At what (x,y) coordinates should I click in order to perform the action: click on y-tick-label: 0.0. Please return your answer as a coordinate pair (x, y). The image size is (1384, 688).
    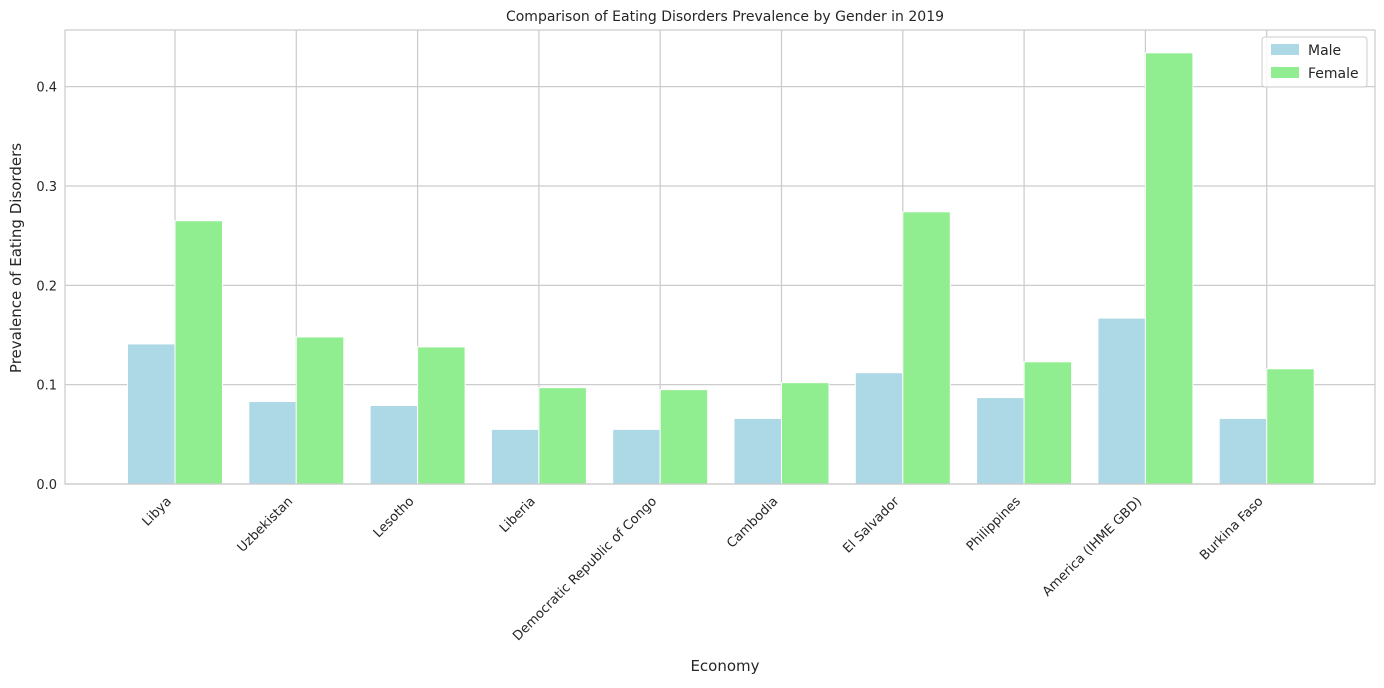
    Looking at the image, I should click on (46, 485).